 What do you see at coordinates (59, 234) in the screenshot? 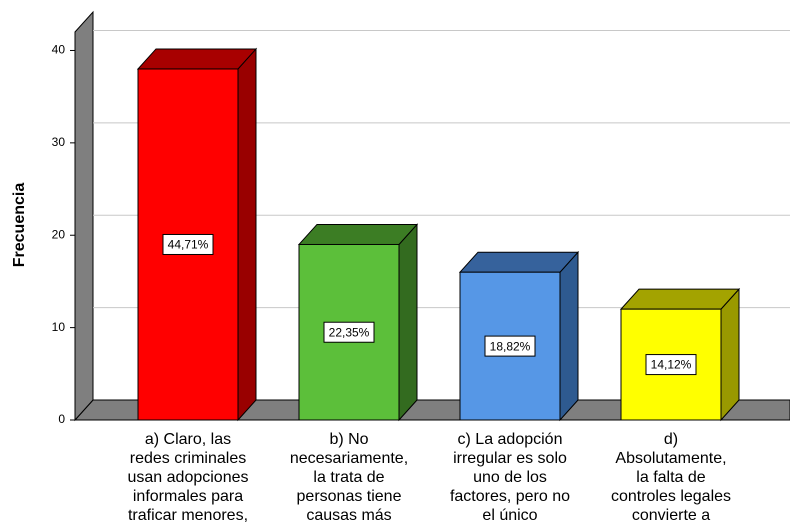
I see `y-tick-label: 20` at bounding box center [59, 234].